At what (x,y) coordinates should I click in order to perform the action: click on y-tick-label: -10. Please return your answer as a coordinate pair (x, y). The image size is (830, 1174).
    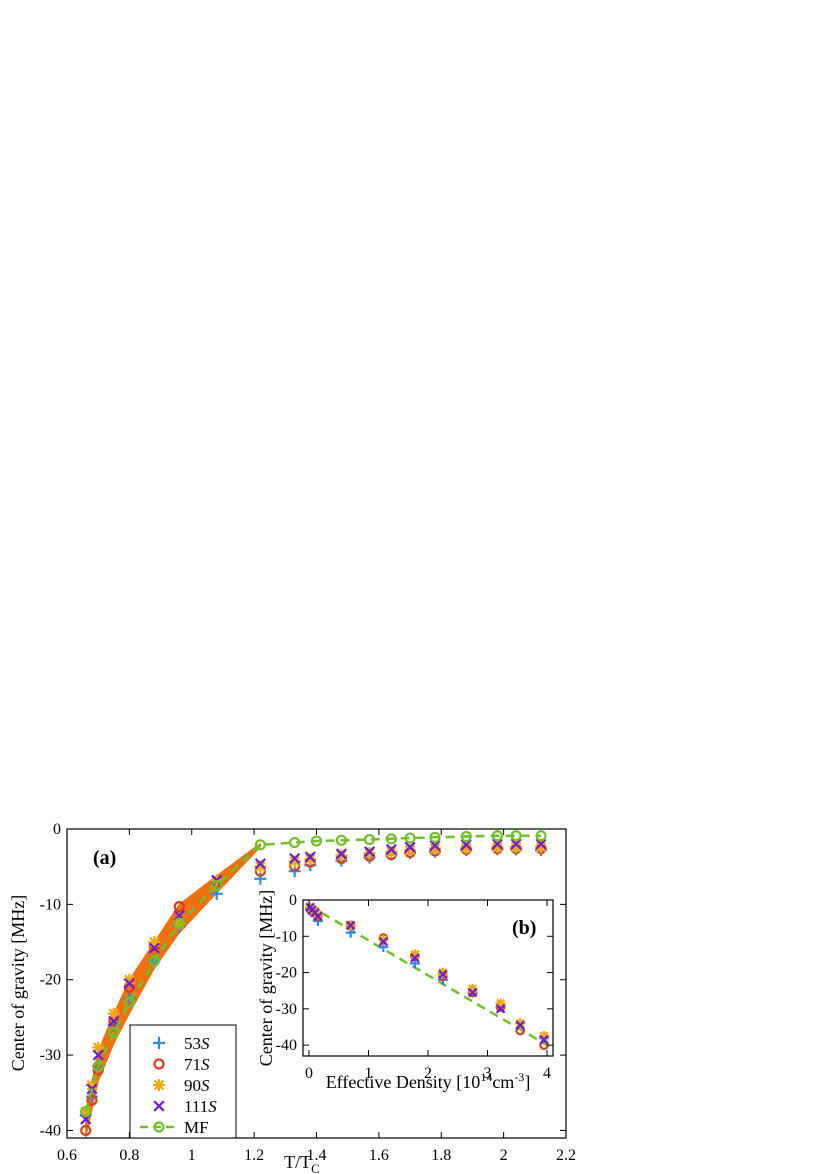
    Looking at the image, I should click on (50, 904).